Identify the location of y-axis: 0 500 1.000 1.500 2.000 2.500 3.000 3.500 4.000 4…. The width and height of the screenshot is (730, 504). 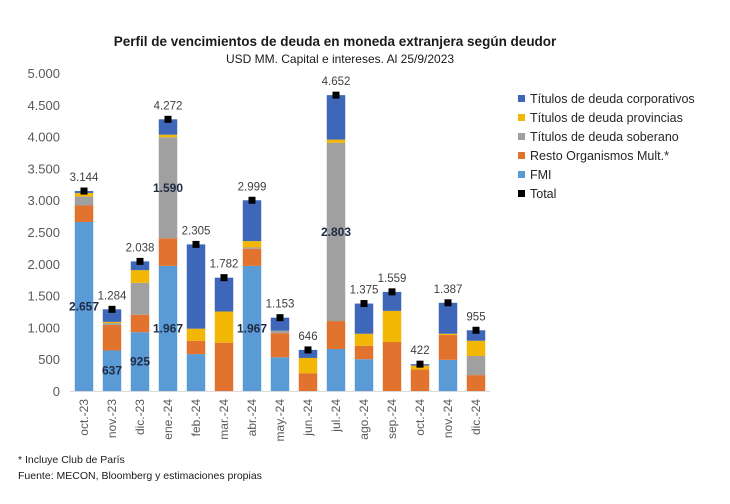
(43, 232).